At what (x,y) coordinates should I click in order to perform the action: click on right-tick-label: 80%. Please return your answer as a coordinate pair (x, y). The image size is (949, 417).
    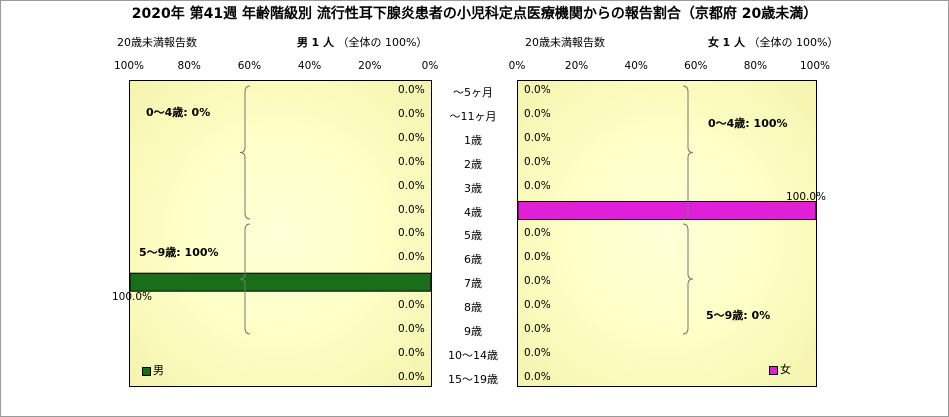
    Looking at the image, I should click on (755, 66).